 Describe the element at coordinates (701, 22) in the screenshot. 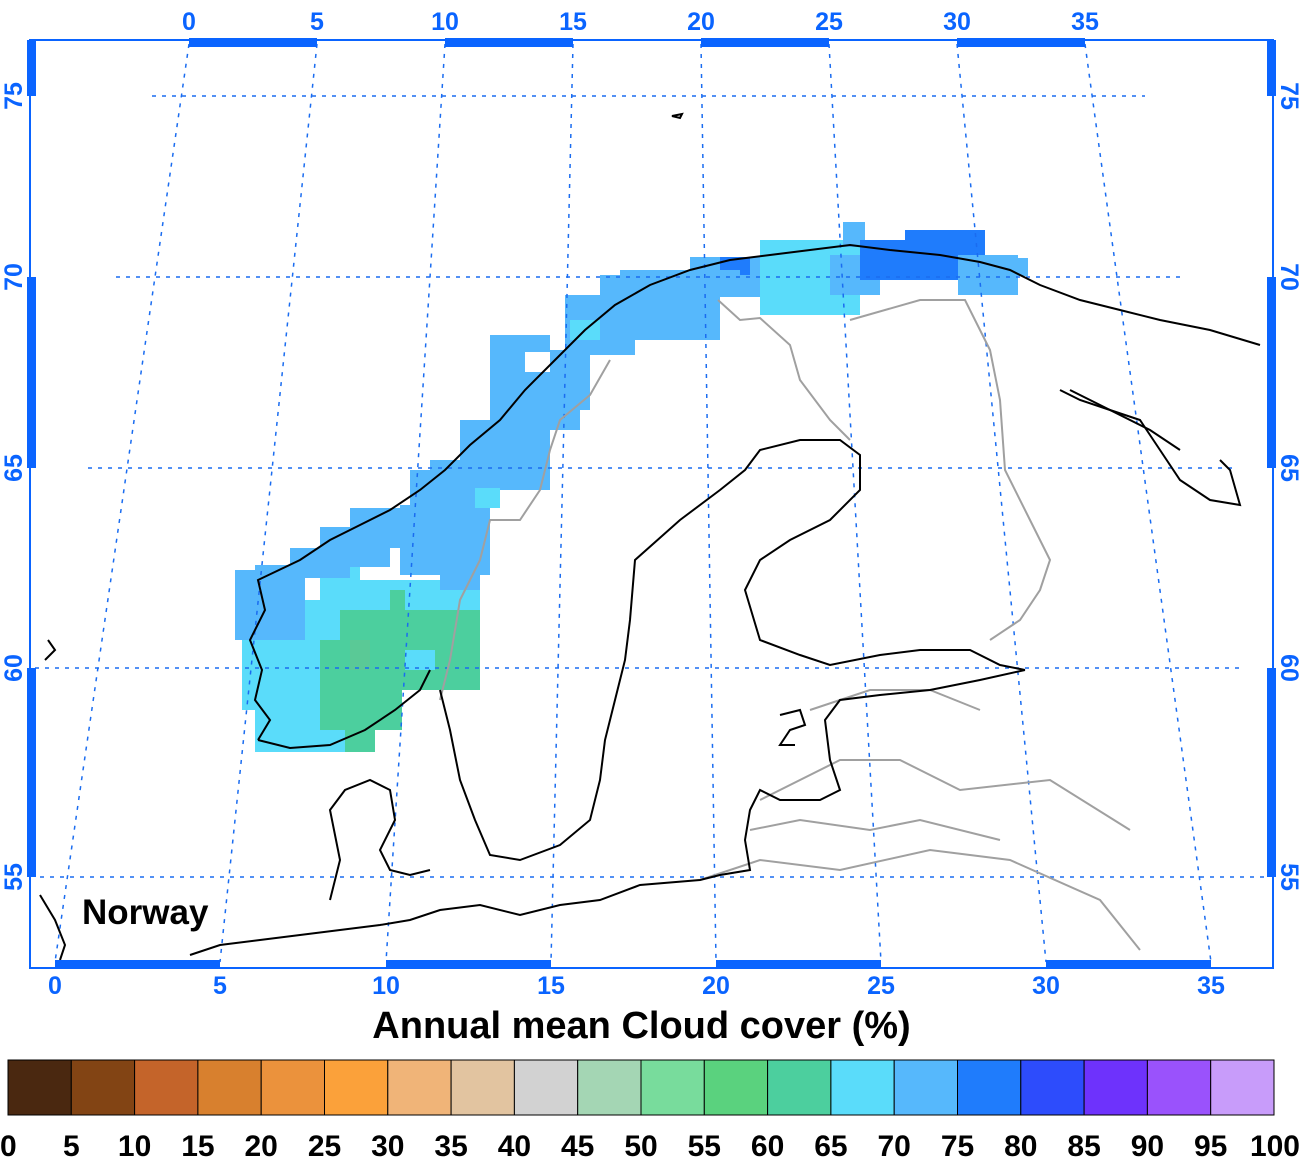

I see `top-lon-label: 20` at that location.